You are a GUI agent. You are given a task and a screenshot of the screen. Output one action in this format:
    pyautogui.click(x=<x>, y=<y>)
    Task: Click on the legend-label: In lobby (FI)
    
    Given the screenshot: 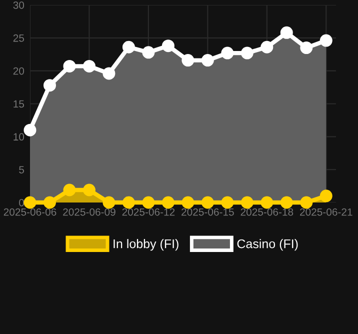 What is the action you would take?
    pyautogui.click(x=146, y=245)
    